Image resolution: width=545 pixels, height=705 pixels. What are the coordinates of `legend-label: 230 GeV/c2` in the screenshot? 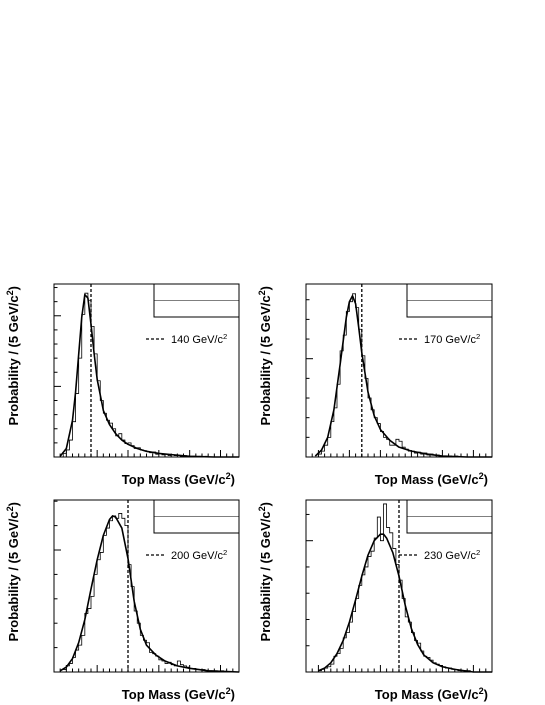 It's located at (452, 555).